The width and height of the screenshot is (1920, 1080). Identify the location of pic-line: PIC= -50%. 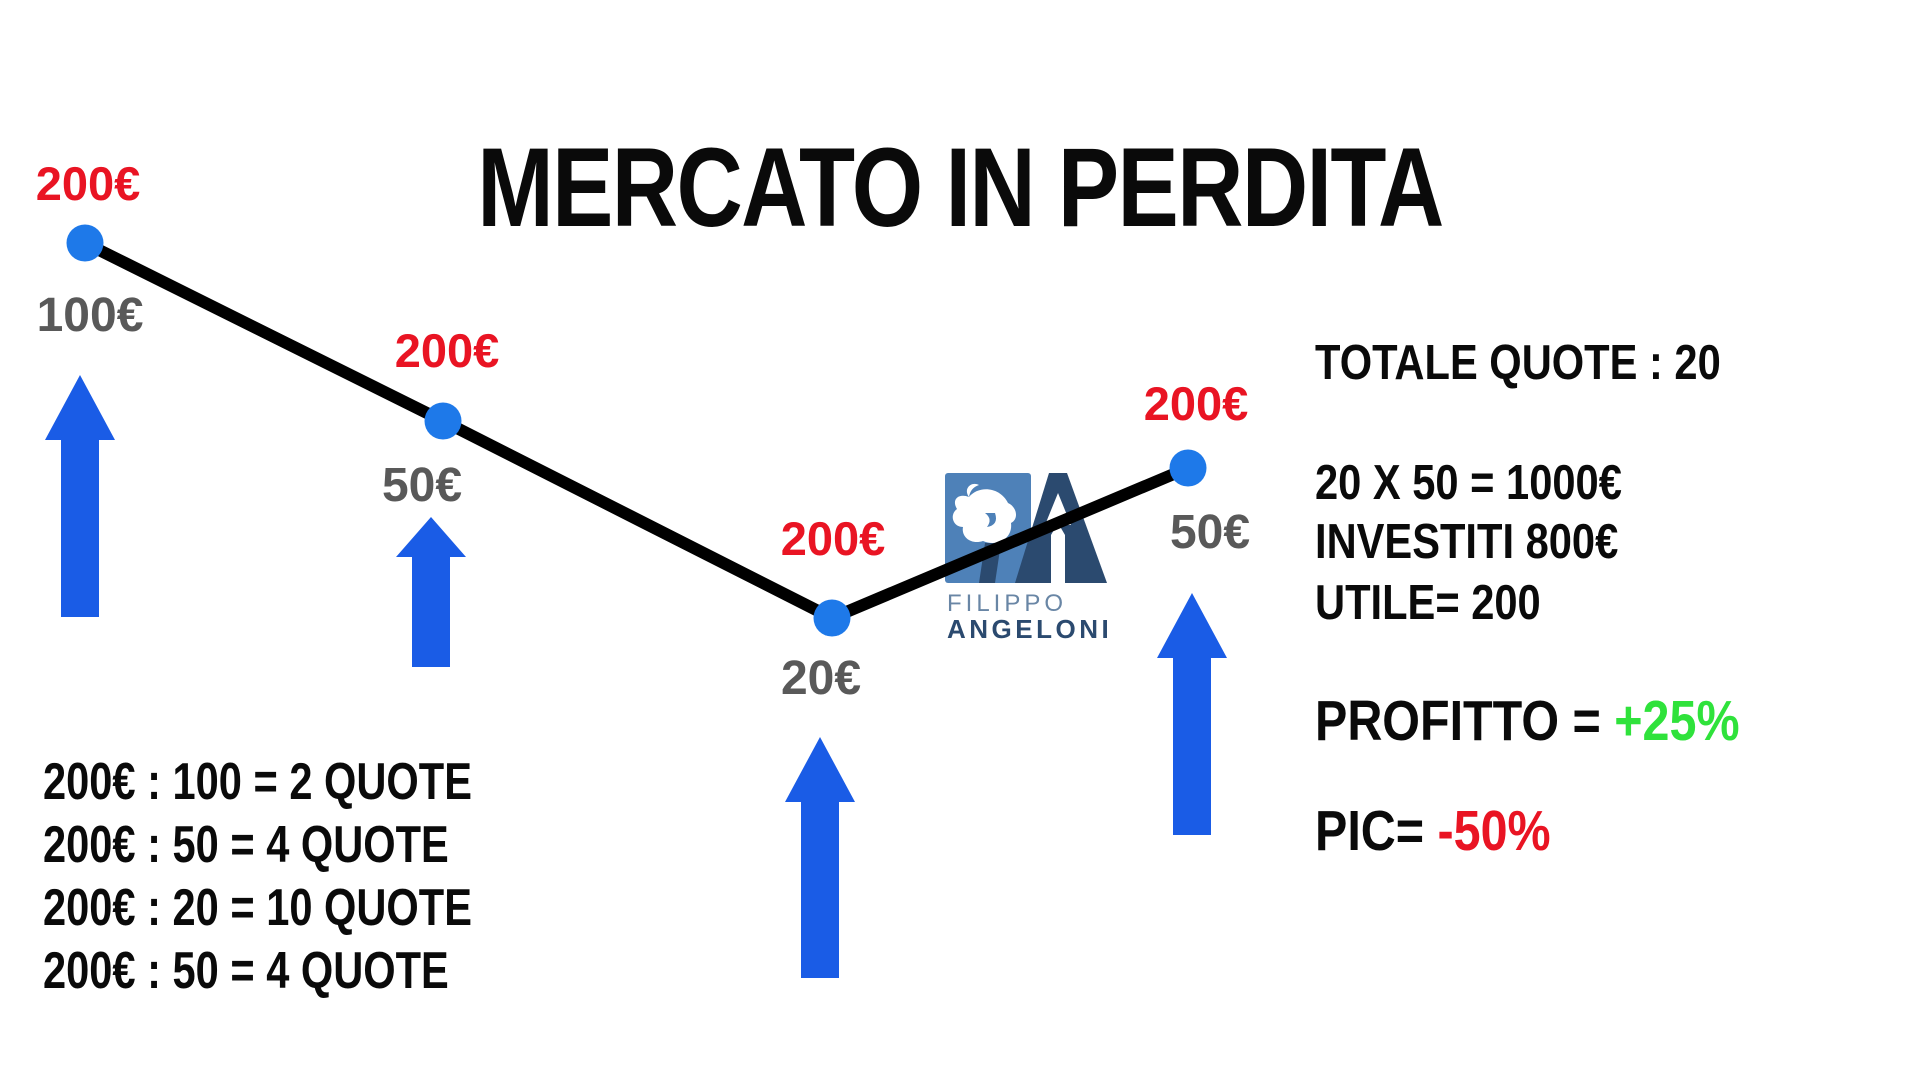
(1433, 831).